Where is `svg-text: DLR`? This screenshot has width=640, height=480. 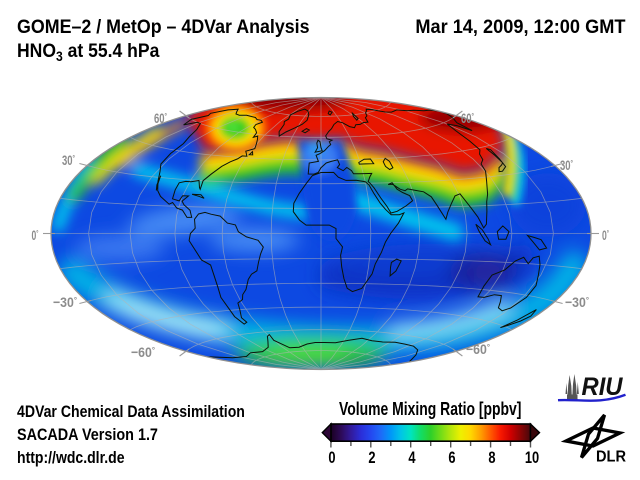
svg-text: DLR is located at coordinates (611, 457).